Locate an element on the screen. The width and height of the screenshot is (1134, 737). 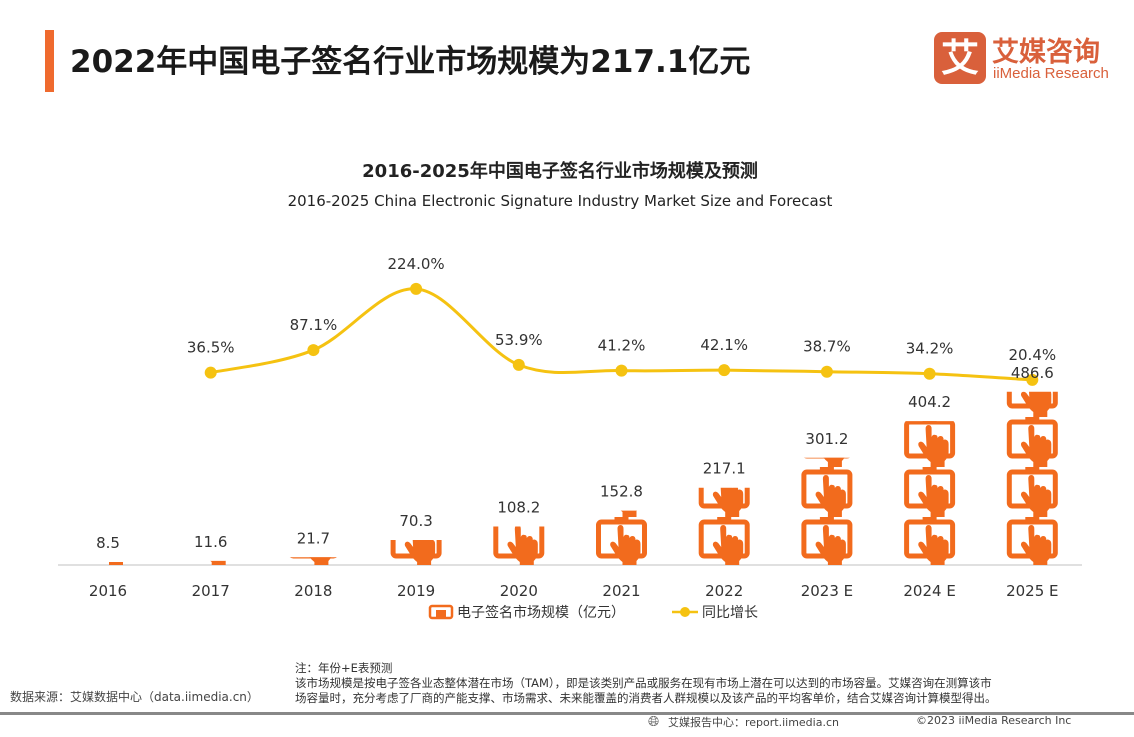
bar-value-label: 8.5 is located at coordinates (108, 543).